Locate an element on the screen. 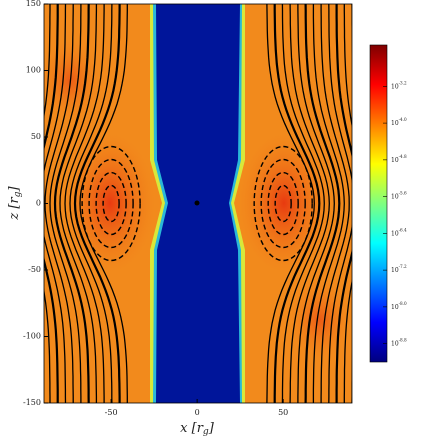  colorbar is located at coordinates (378, 203).